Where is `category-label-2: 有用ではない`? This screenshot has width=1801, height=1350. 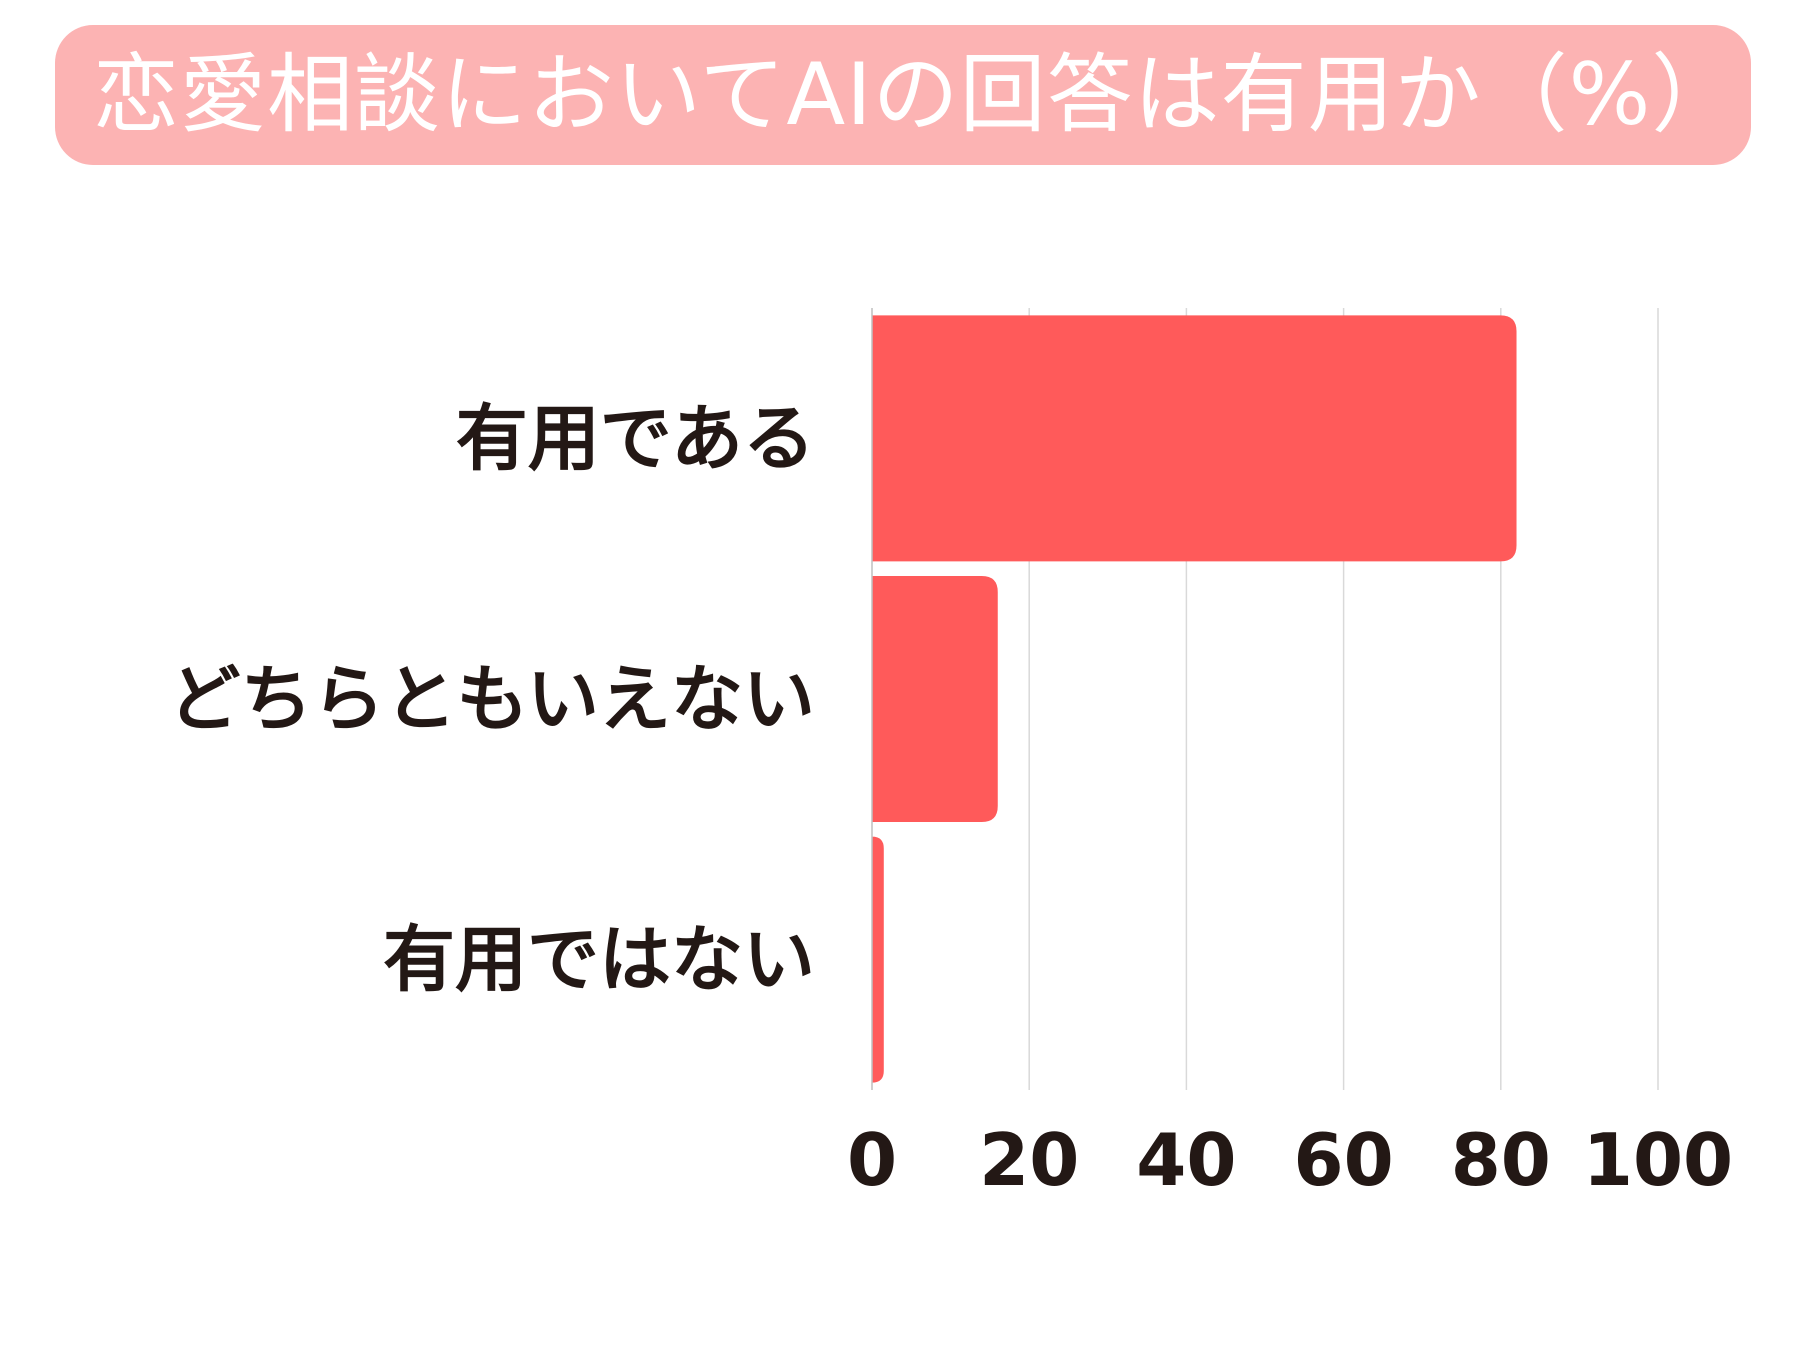
category-label-2: 有用ではない is located at coordinates (599, 960).